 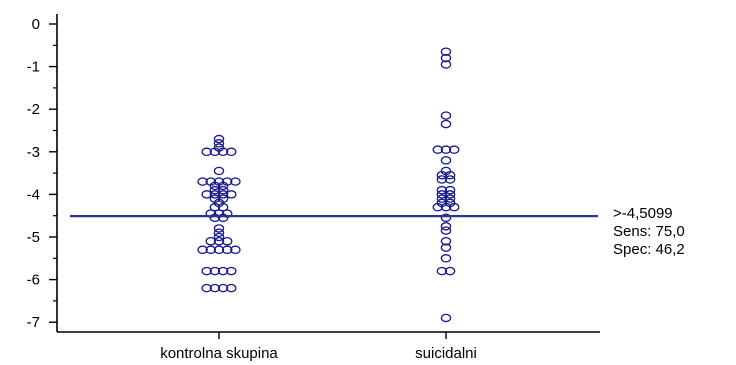 I want to click on cutoff-label: Sens: 75,0, so click(x=649, y=231).